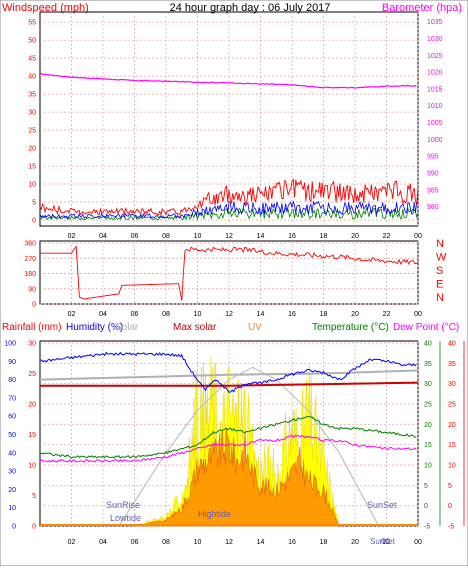 Image resolution: width=468 pixels, height=571 pixels. I want to click on direction-tick-label: 360, so click(30, 244).